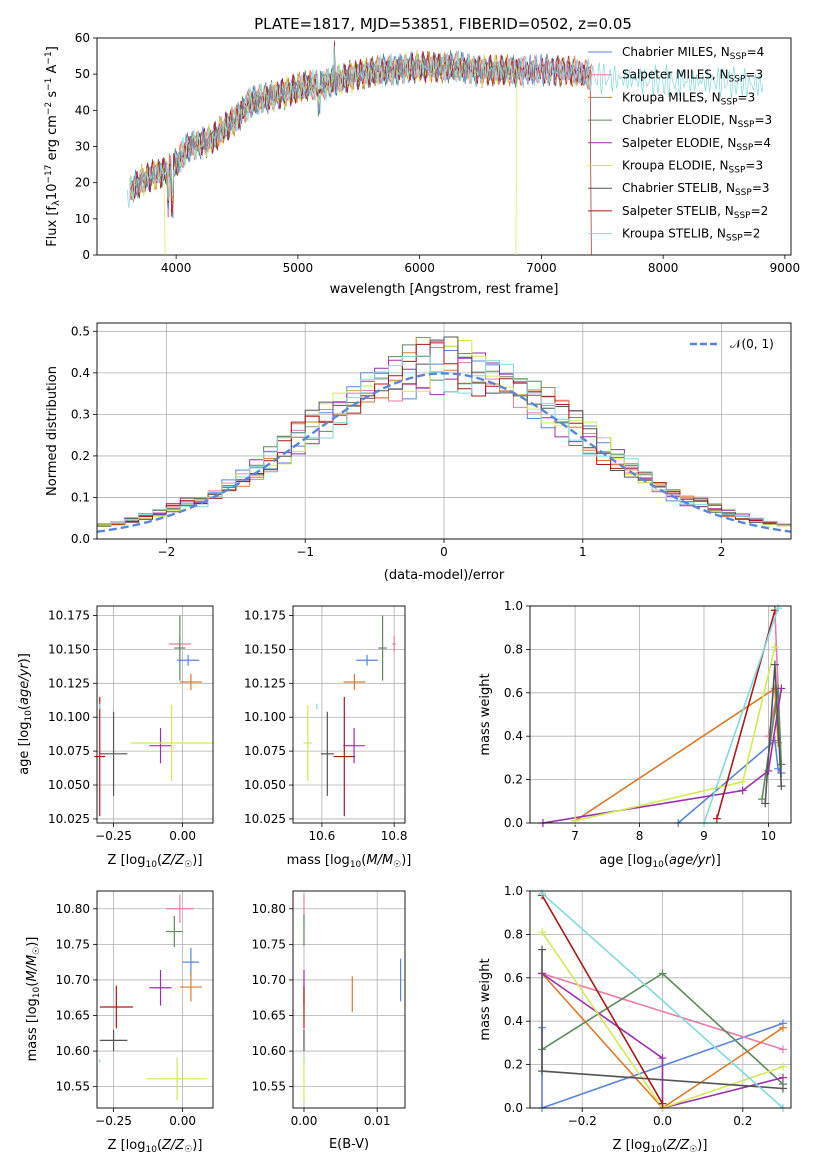  Describe the element at coordinates (583, 552) in the screenshot. I see `x-tick-label: 1` at that location.